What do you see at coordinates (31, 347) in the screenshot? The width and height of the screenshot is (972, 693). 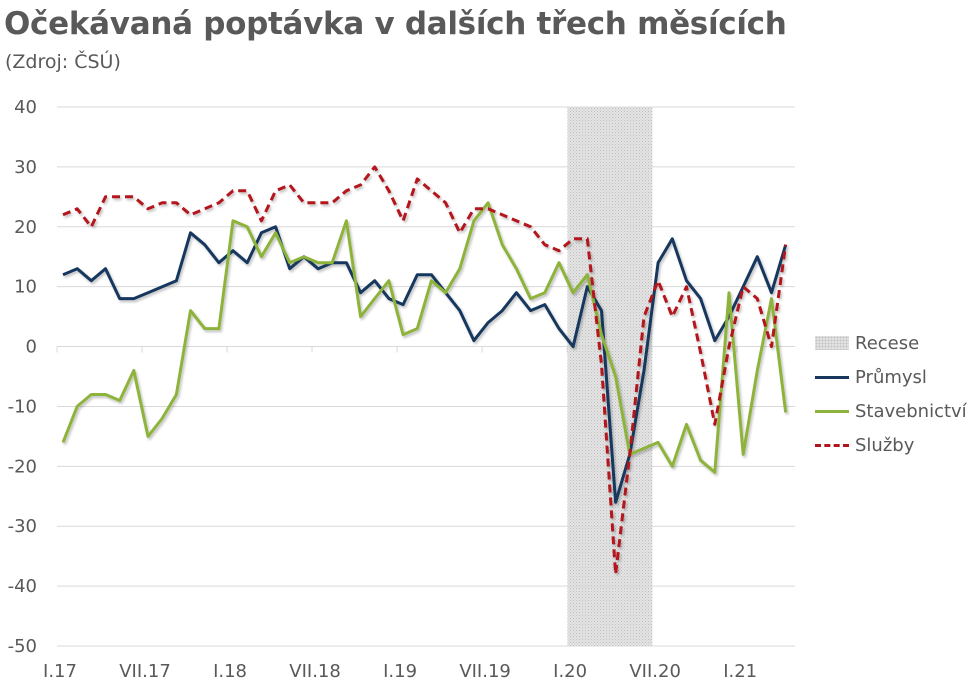 I see `y-tick-label: 0` at bounding box center [31, 347].